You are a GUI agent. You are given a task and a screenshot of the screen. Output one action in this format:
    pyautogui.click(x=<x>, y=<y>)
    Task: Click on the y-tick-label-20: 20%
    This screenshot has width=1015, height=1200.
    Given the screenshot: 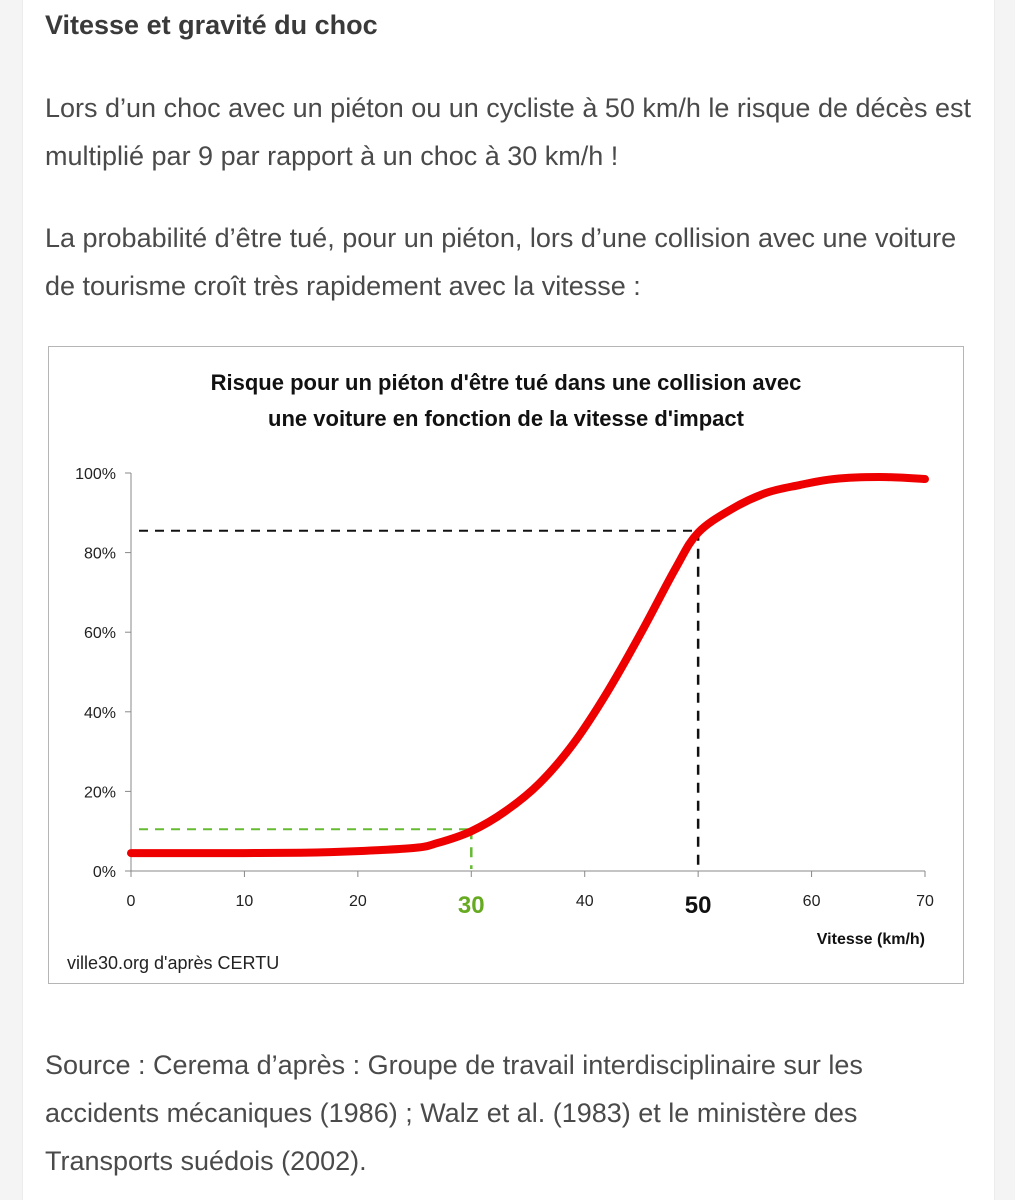 What is the action you would take?
    pyautogui.click(x=100, y=792)
    